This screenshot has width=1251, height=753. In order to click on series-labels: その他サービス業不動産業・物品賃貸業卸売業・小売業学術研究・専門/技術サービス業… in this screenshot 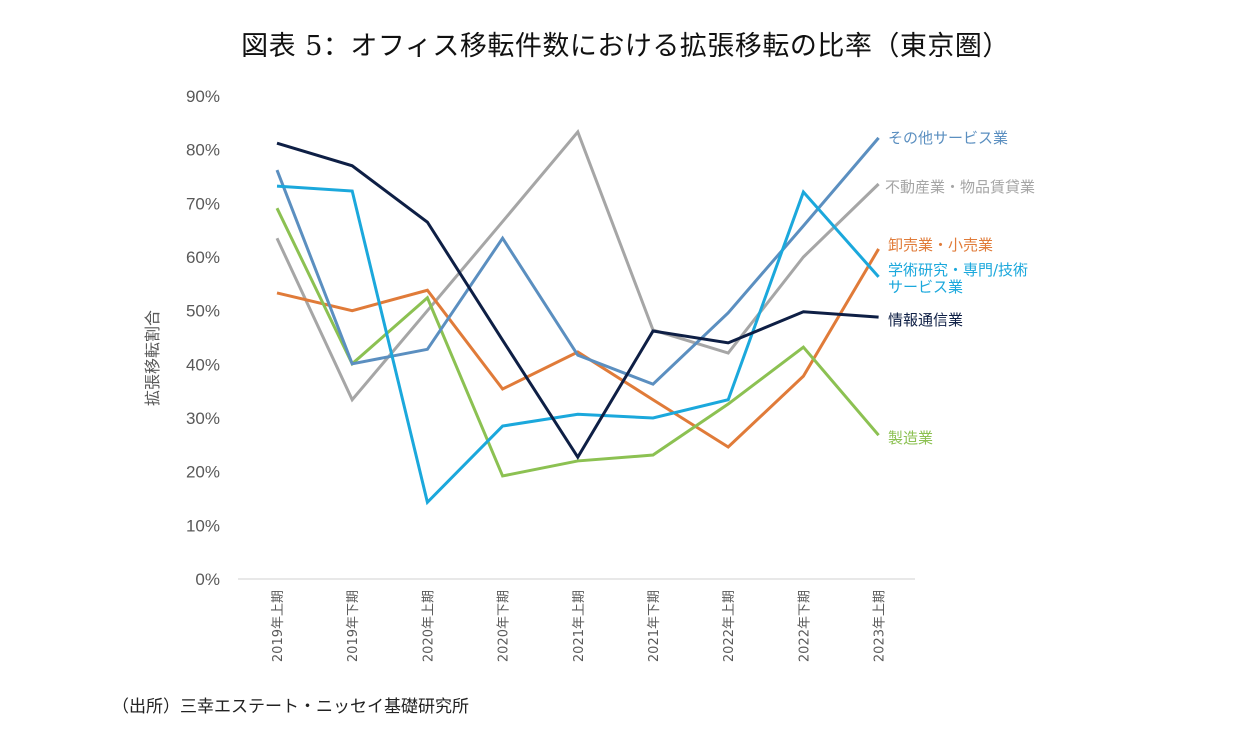, I will do `click(960, 288)`.